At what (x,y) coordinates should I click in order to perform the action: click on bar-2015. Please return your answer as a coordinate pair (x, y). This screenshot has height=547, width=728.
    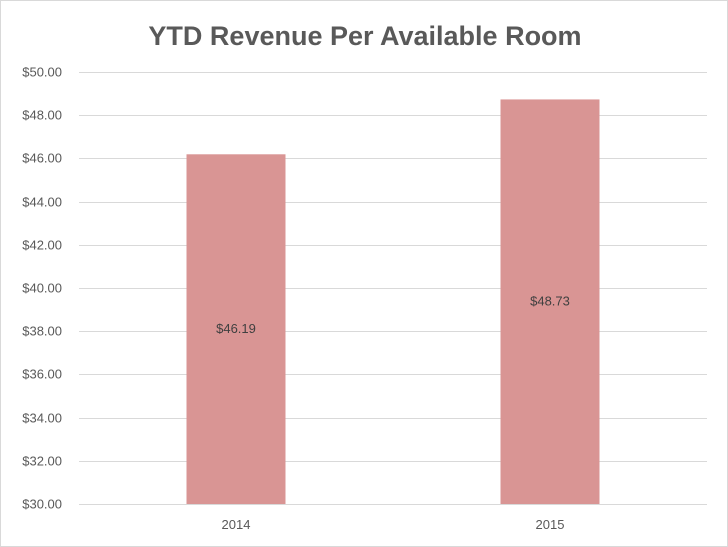
    Looking at the image, I should click on (550, 301).